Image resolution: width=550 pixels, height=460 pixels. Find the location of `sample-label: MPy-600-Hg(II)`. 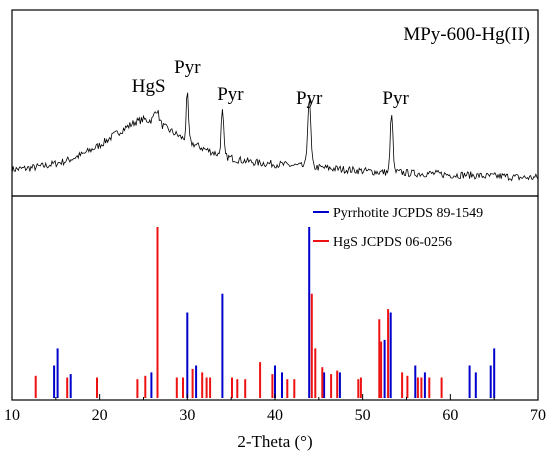

sample-label: MPy-600-Hg(II) is located at coordinates (466, 34).